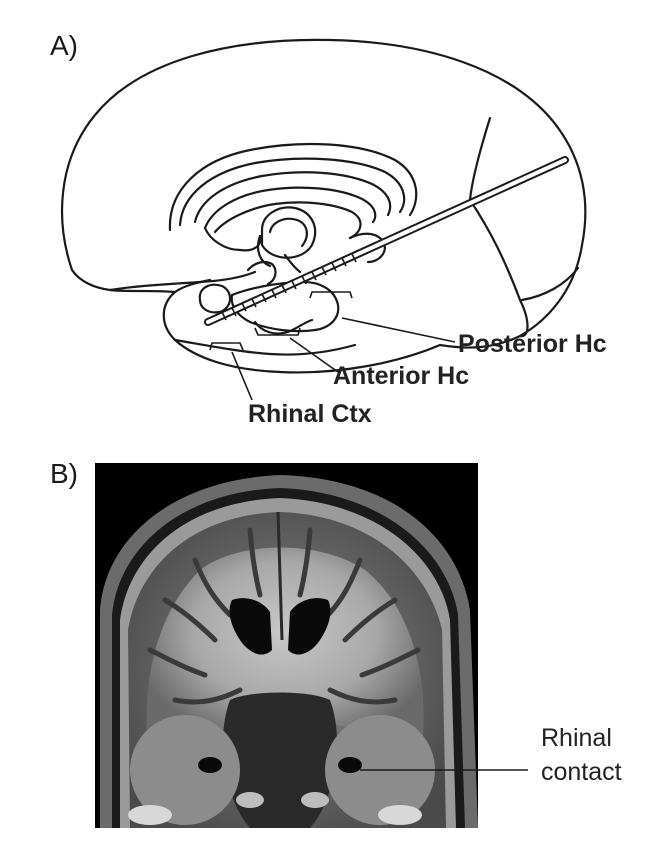  I want to click on thalamus-inner, so click(288, 232).